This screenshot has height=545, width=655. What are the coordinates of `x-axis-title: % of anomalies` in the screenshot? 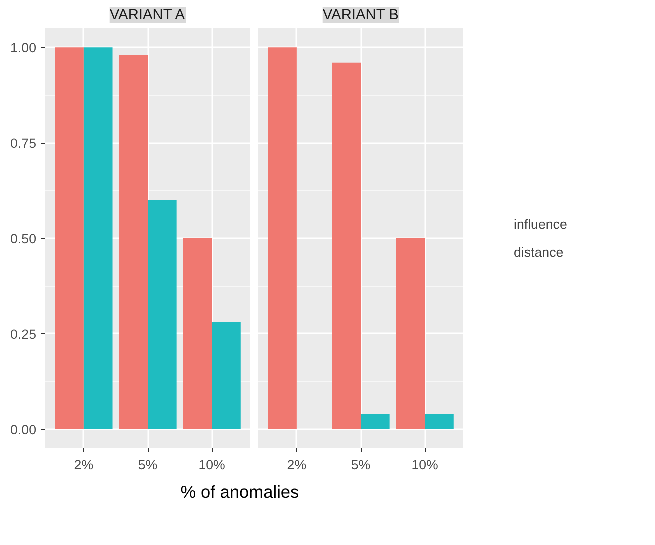 It's located at (240, 492).